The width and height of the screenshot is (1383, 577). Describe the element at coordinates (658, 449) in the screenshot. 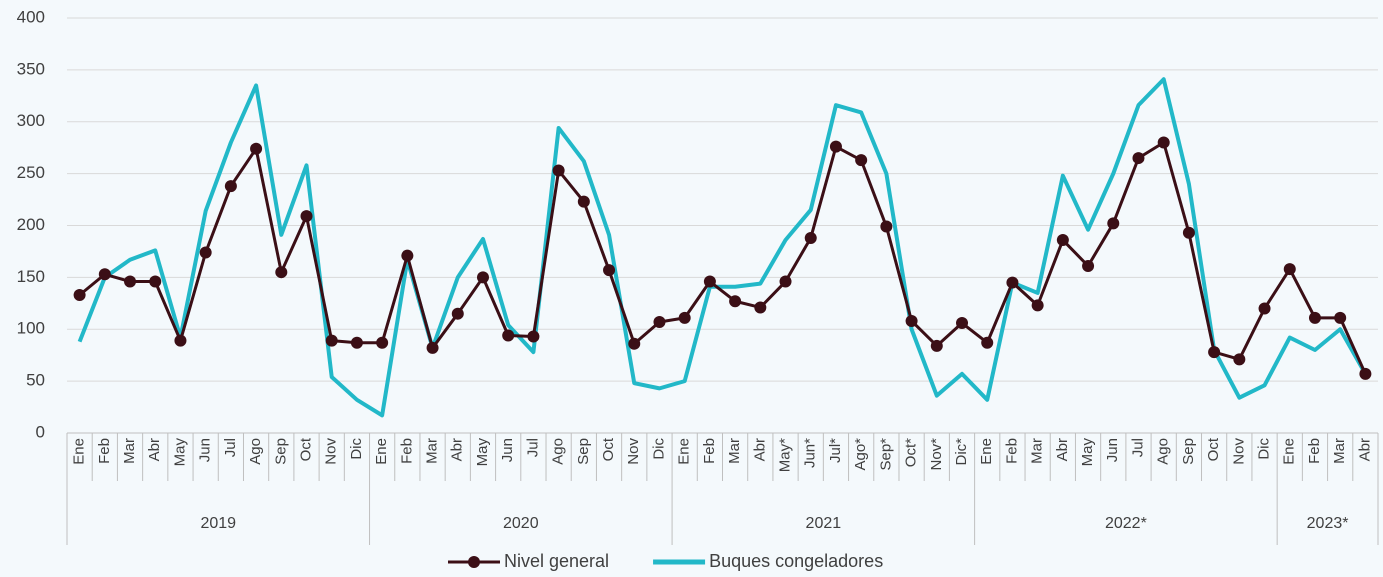

I see `x-tick-label: Dic` at that location.